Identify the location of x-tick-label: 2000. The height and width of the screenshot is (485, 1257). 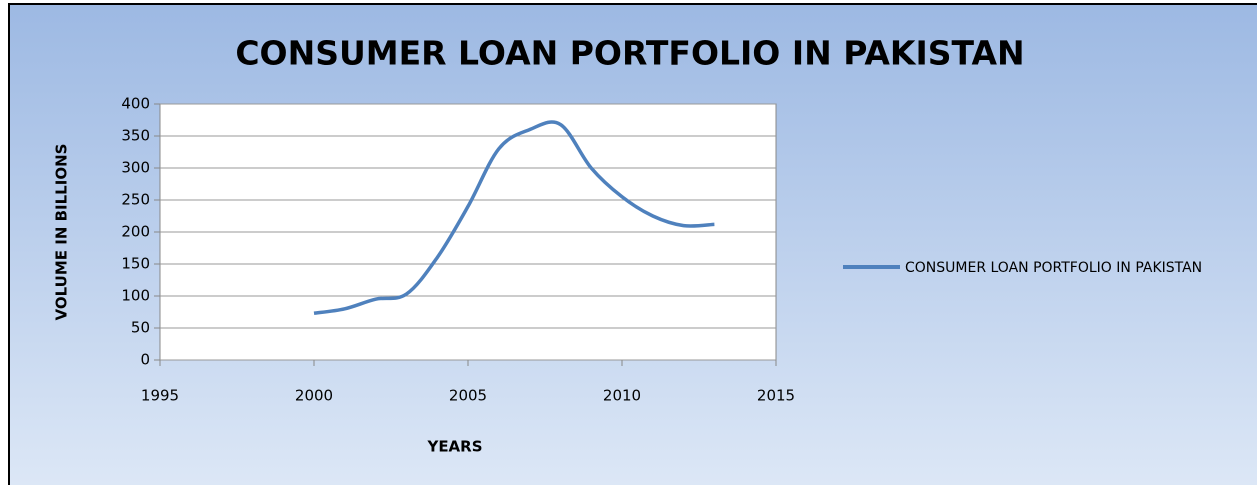
(314, 396).